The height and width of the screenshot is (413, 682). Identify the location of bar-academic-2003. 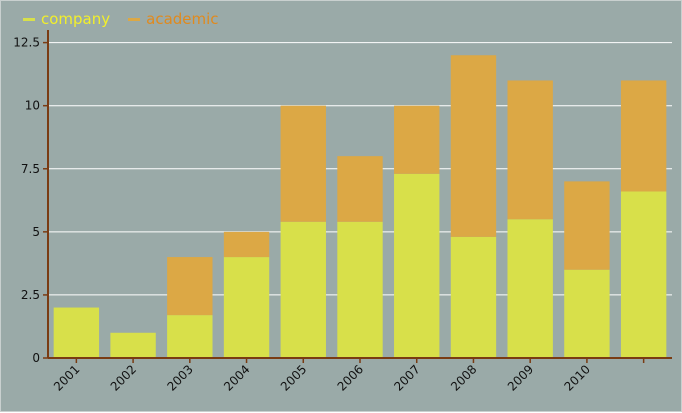
(190, 286).